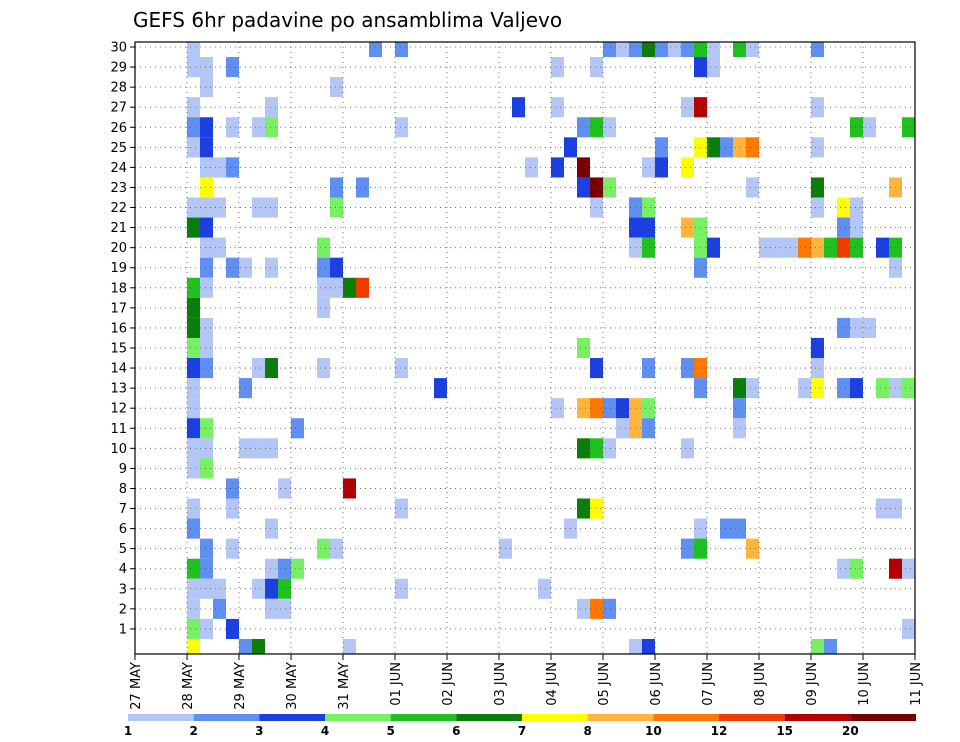 The width and height of the screenshot is (960, 742). I want to click on legend-label: 6, so click(456, 731).